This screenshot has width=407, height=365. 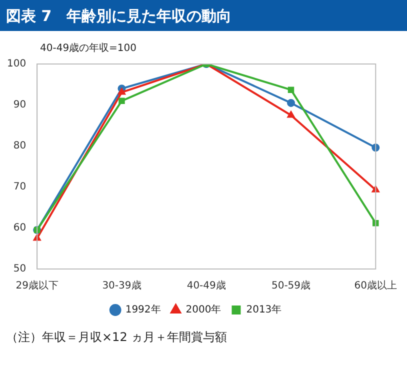 What do you see at coordinates (117, 337) in the screenshot?
I see `text: （注）年収＝月収×12 ヵ月＋年間賞与額` at bounding box center [117, 337].